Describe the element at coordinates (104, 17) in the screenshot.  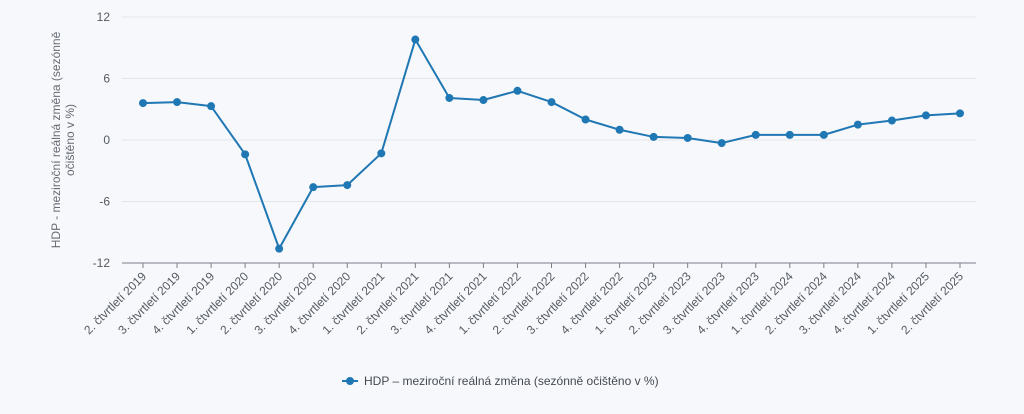
I see `y-tick-label: 12` at that location.